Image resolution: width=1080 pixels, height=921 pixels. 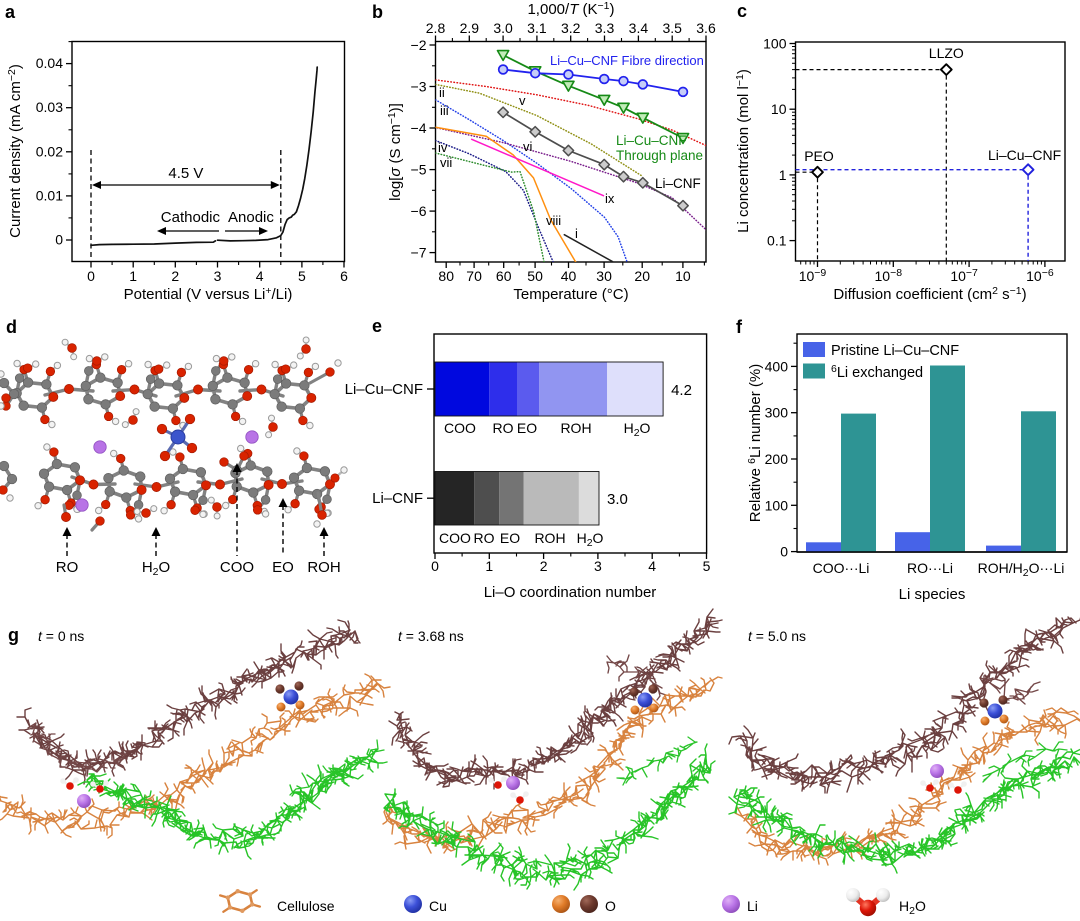 What do you see at coordinates (474, 276) in the screenshot?
I see `svg-text: 70` at bounding box center [474, 276].